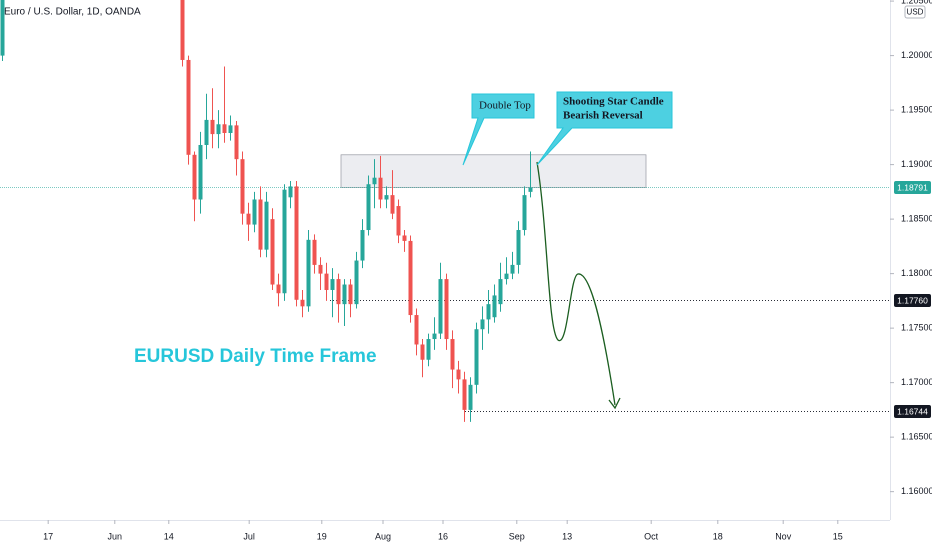  What do you see at coordinates (115, 536) in the screenshot?
I see `x-tick-label: Jun` at bounding box center [115, 536].